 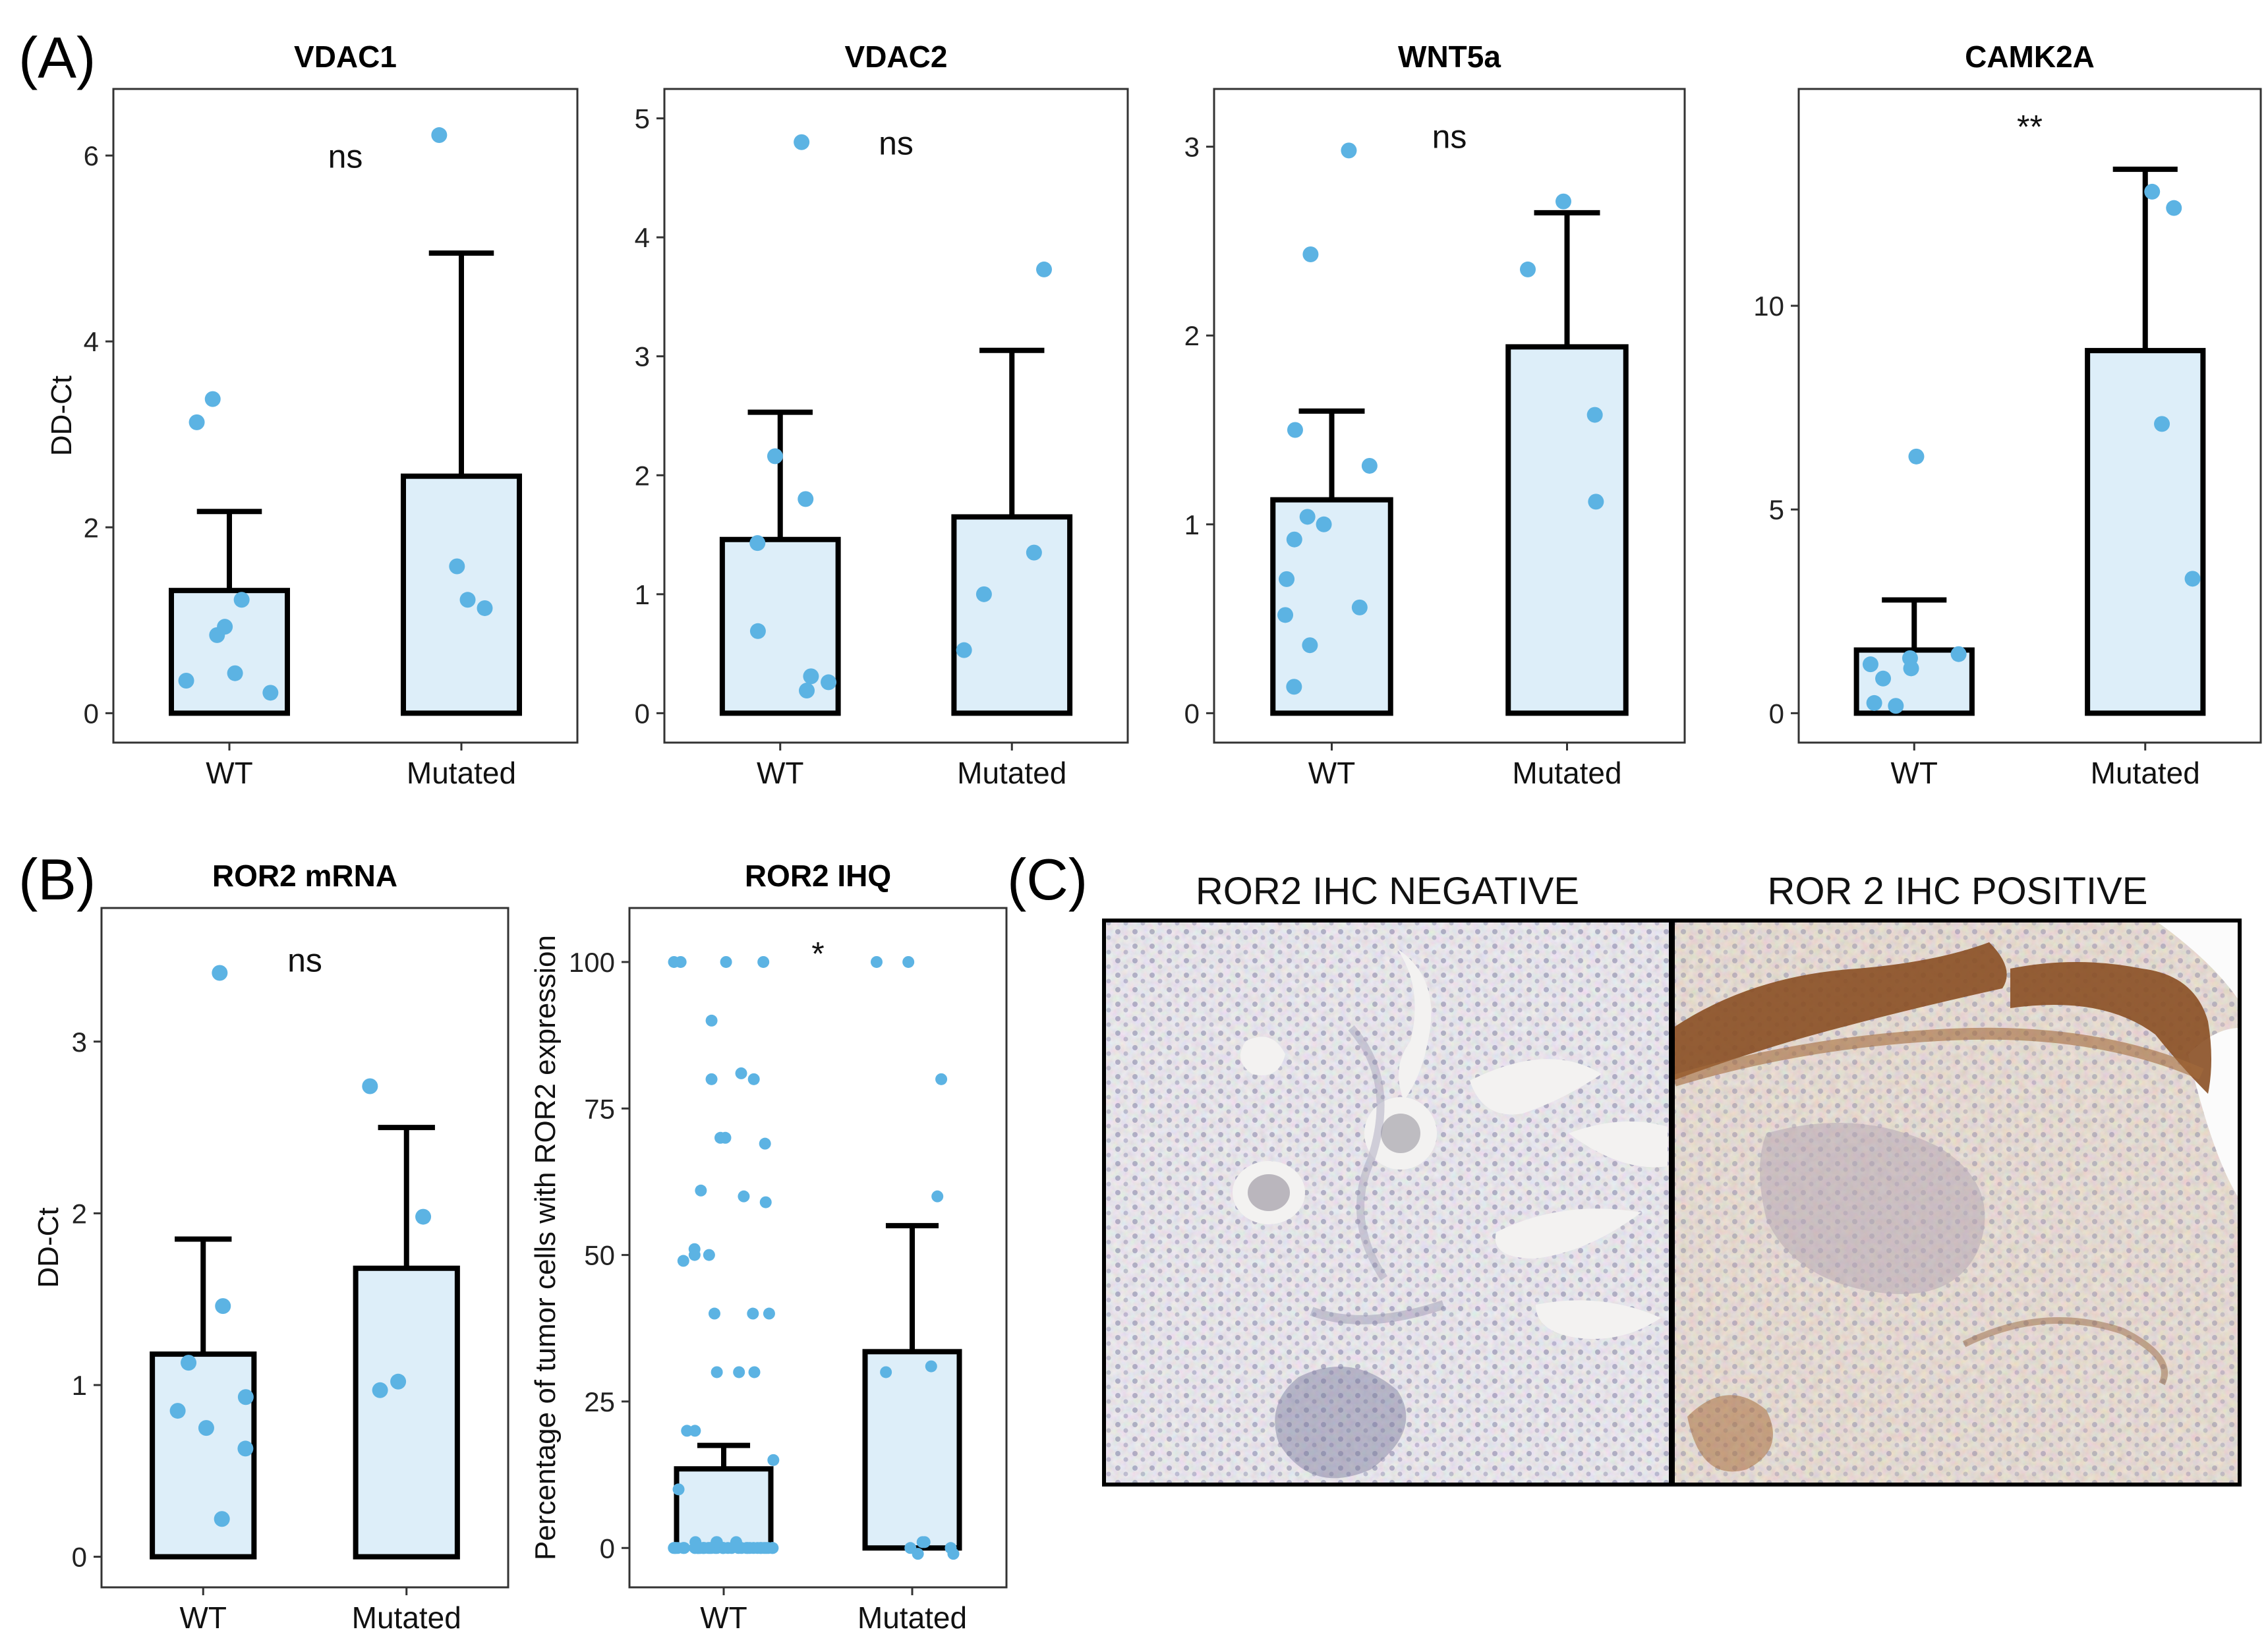 I want to click on ihc-positive-image, so click(x=1956, y=1203).